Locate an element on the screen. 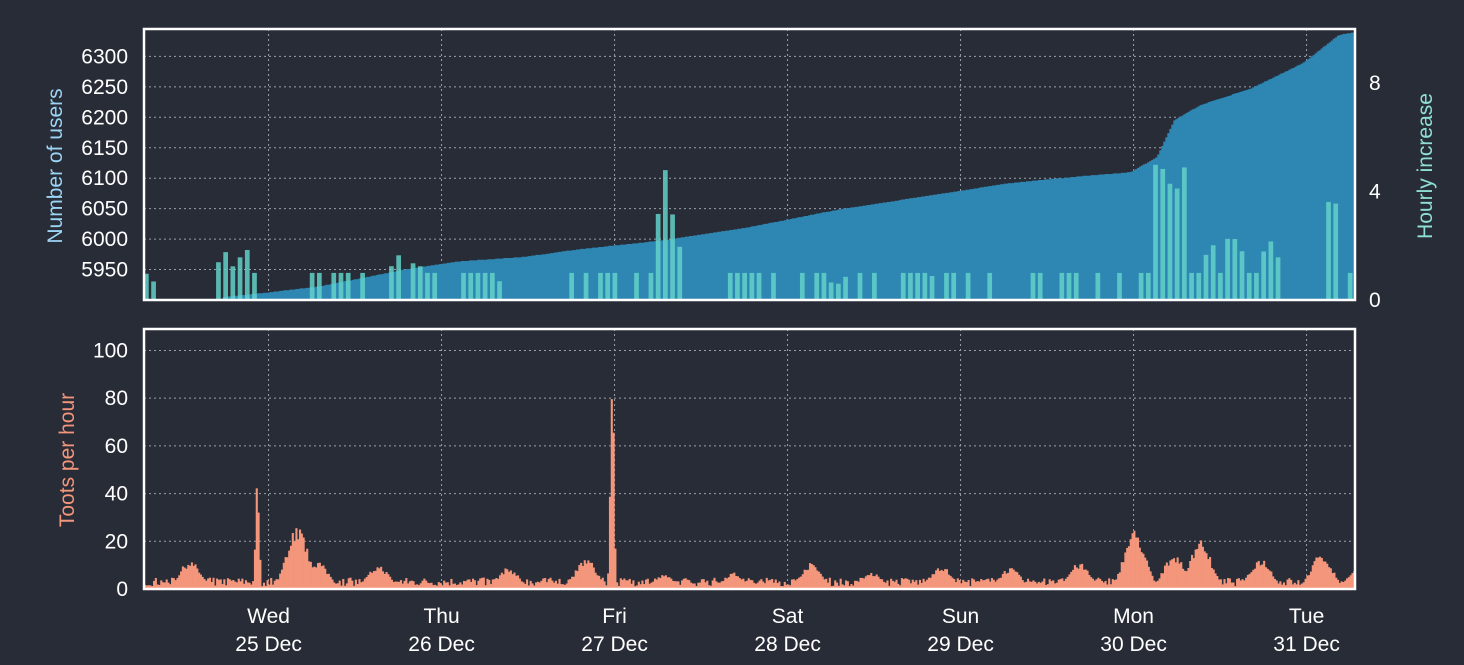 The image size is (1464, 665). toots-axis-label: Toots per hour is located at coordinates (67, 460).